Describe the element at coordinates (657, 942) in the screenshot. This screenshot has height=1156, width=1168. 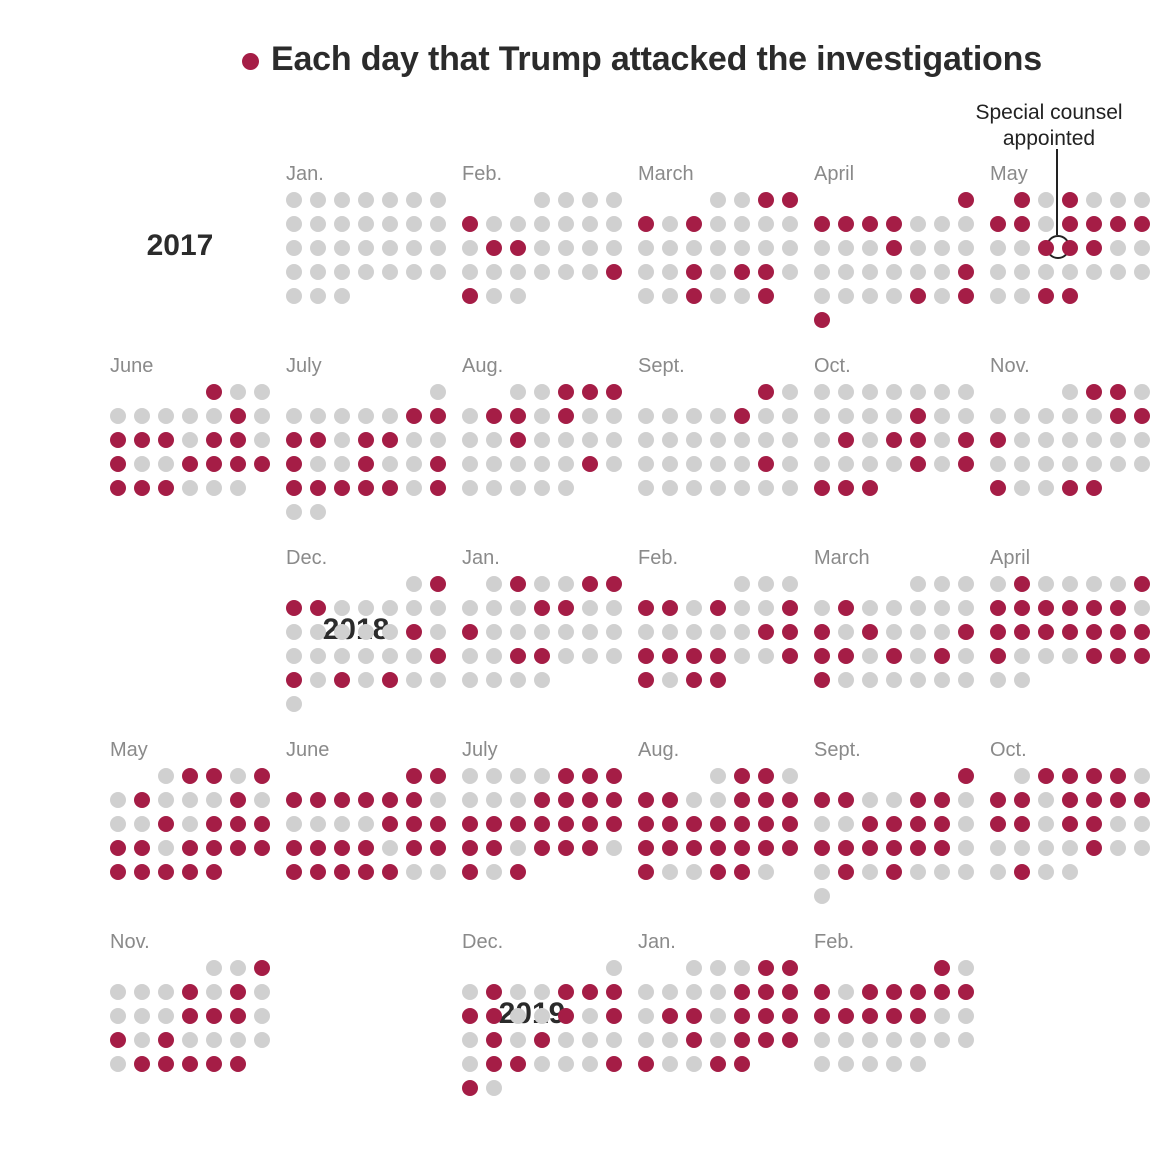
I see `month-label: Jan.` at that location.